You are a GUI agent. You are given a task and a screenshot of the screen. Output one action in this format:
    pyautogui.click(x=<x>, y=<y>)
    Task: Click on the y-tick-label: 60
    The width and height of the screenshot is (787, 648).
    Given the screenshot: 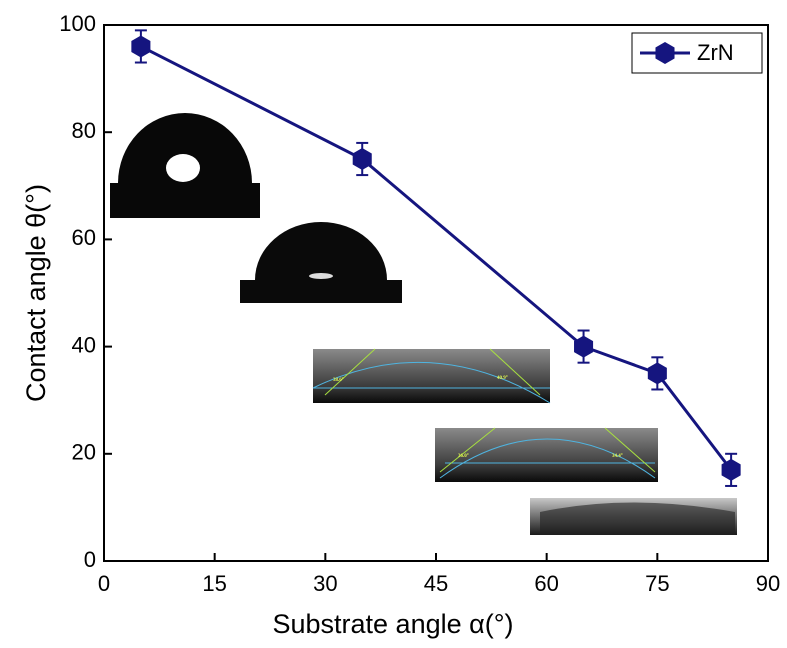 What is the action you would take?
    pyautogui.click(x=84, y=237)
    